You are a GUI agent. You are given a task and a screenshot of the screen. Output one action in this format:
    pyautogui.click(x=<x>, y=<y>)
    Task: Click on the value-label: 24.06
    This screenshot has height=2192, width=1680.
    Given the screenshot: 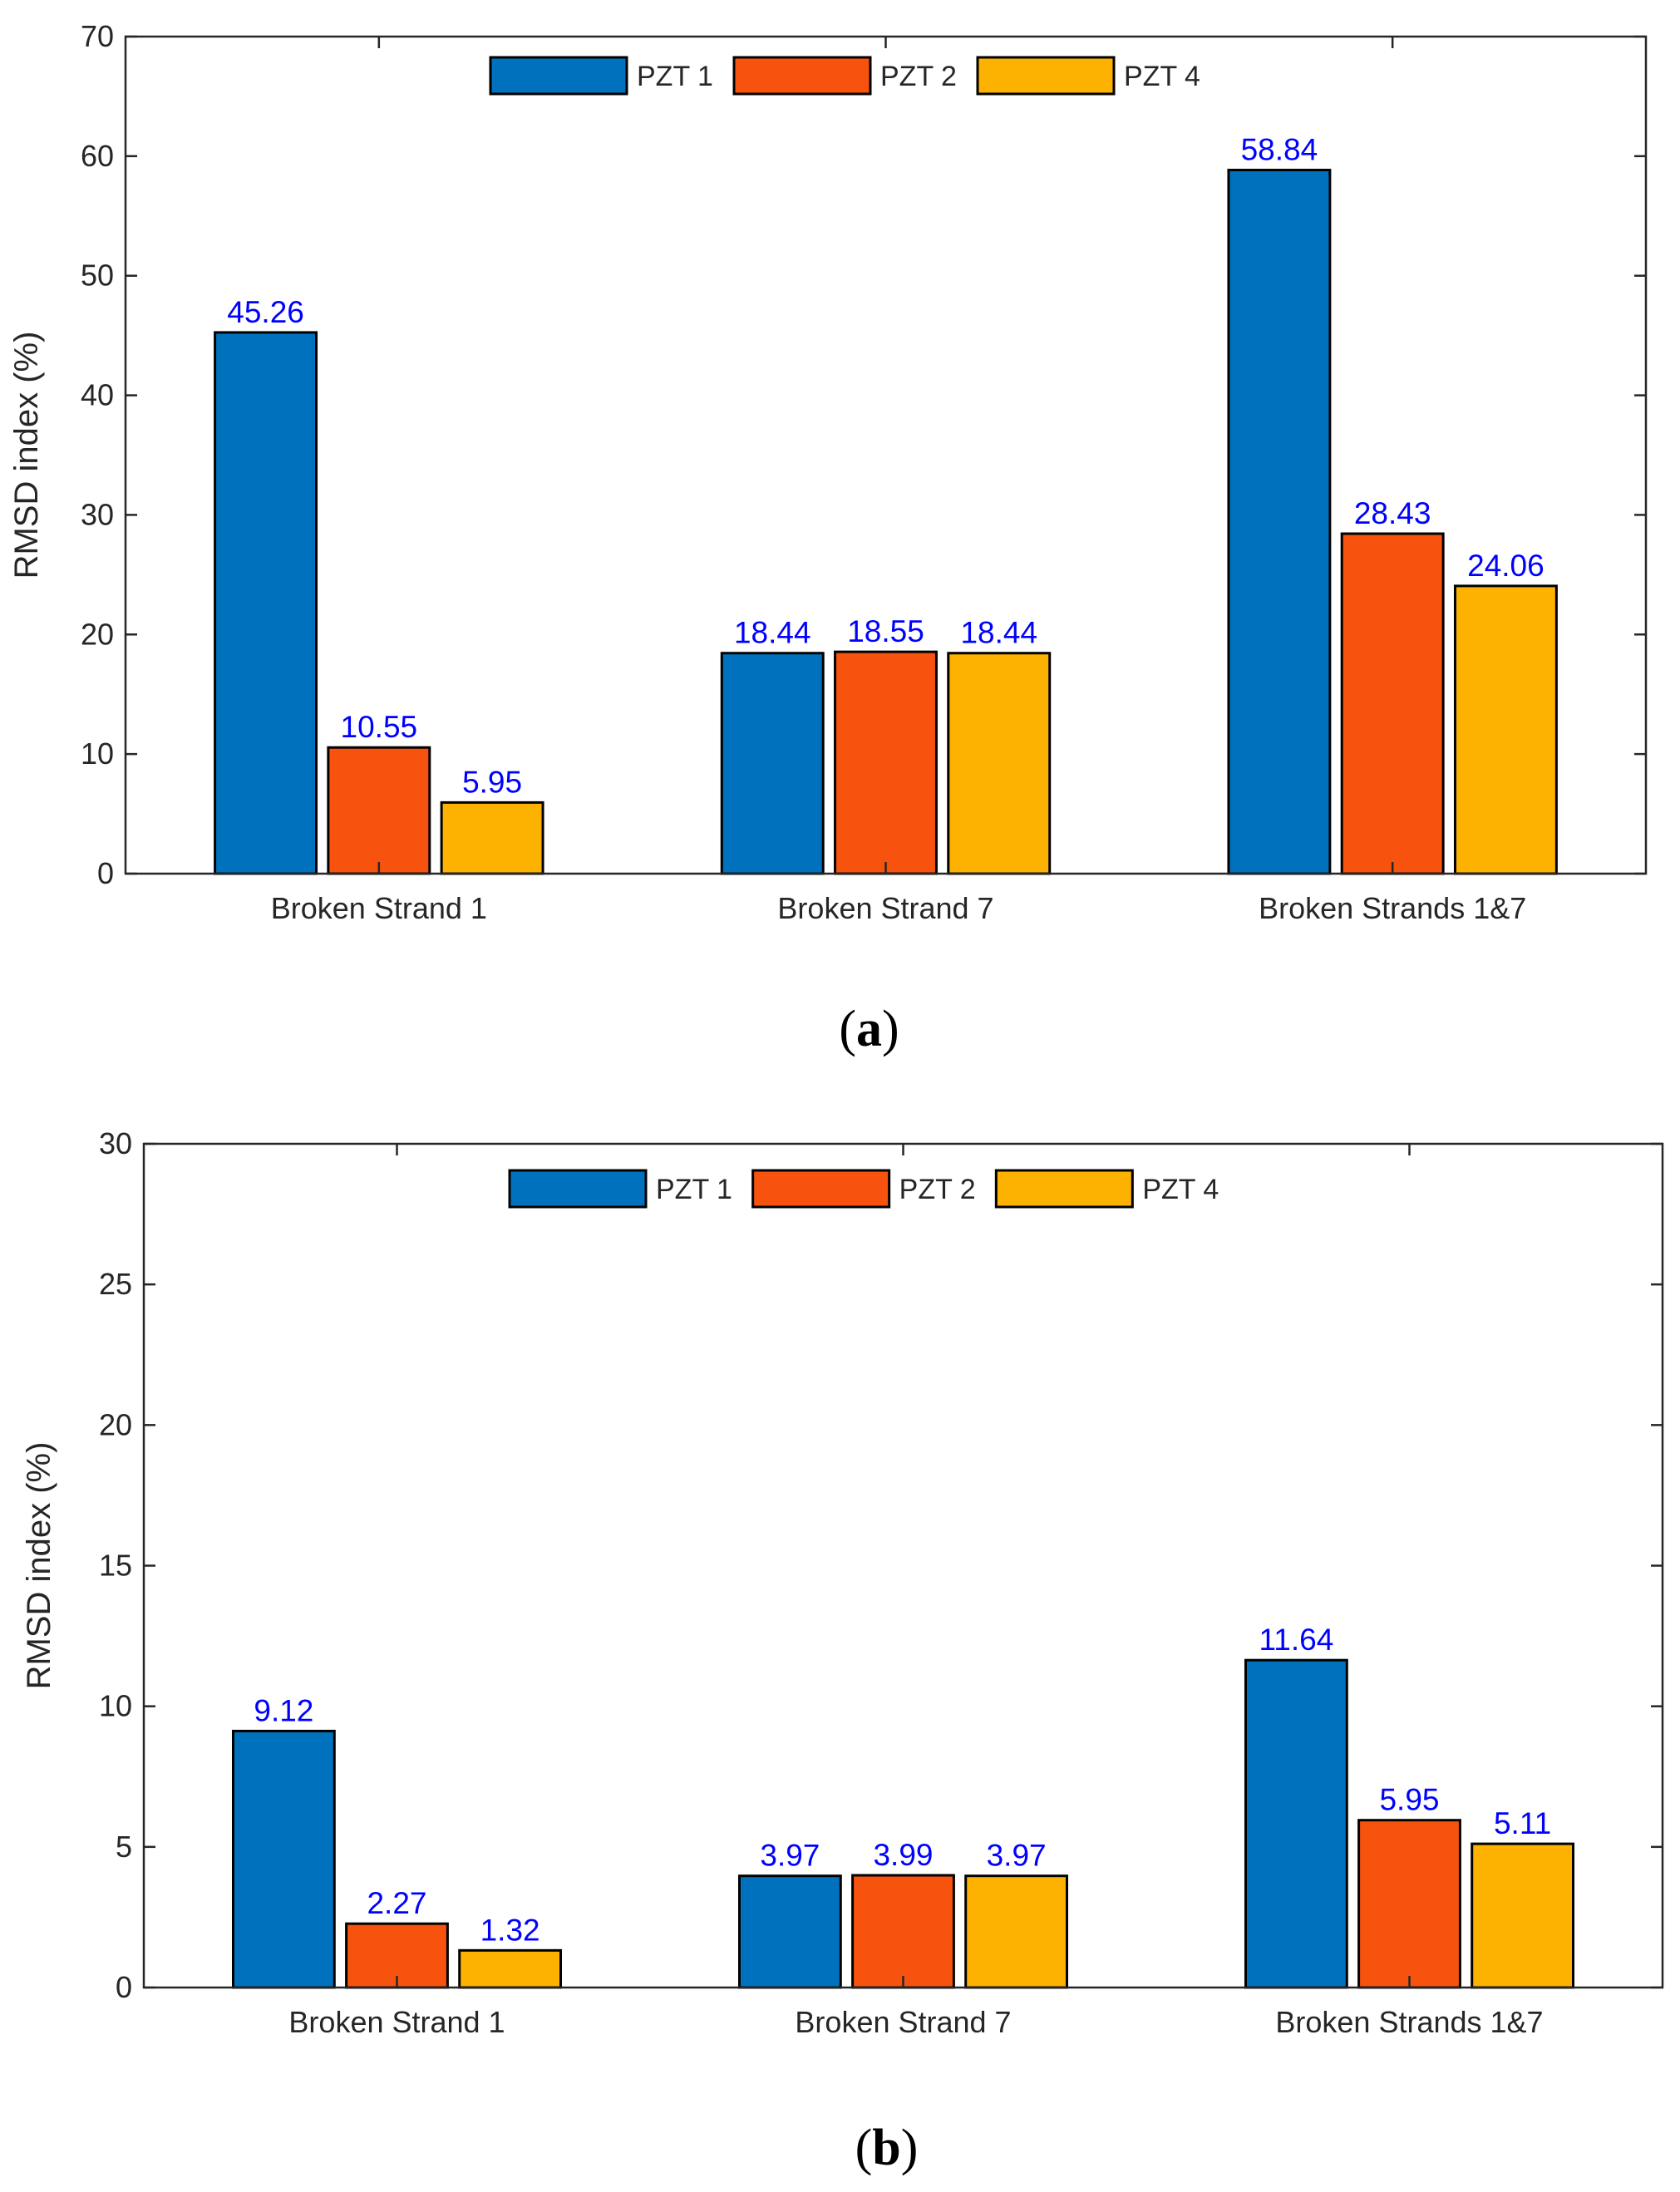 What is the action you would take?
    pyautogui.click(x=1506, y=566)
    